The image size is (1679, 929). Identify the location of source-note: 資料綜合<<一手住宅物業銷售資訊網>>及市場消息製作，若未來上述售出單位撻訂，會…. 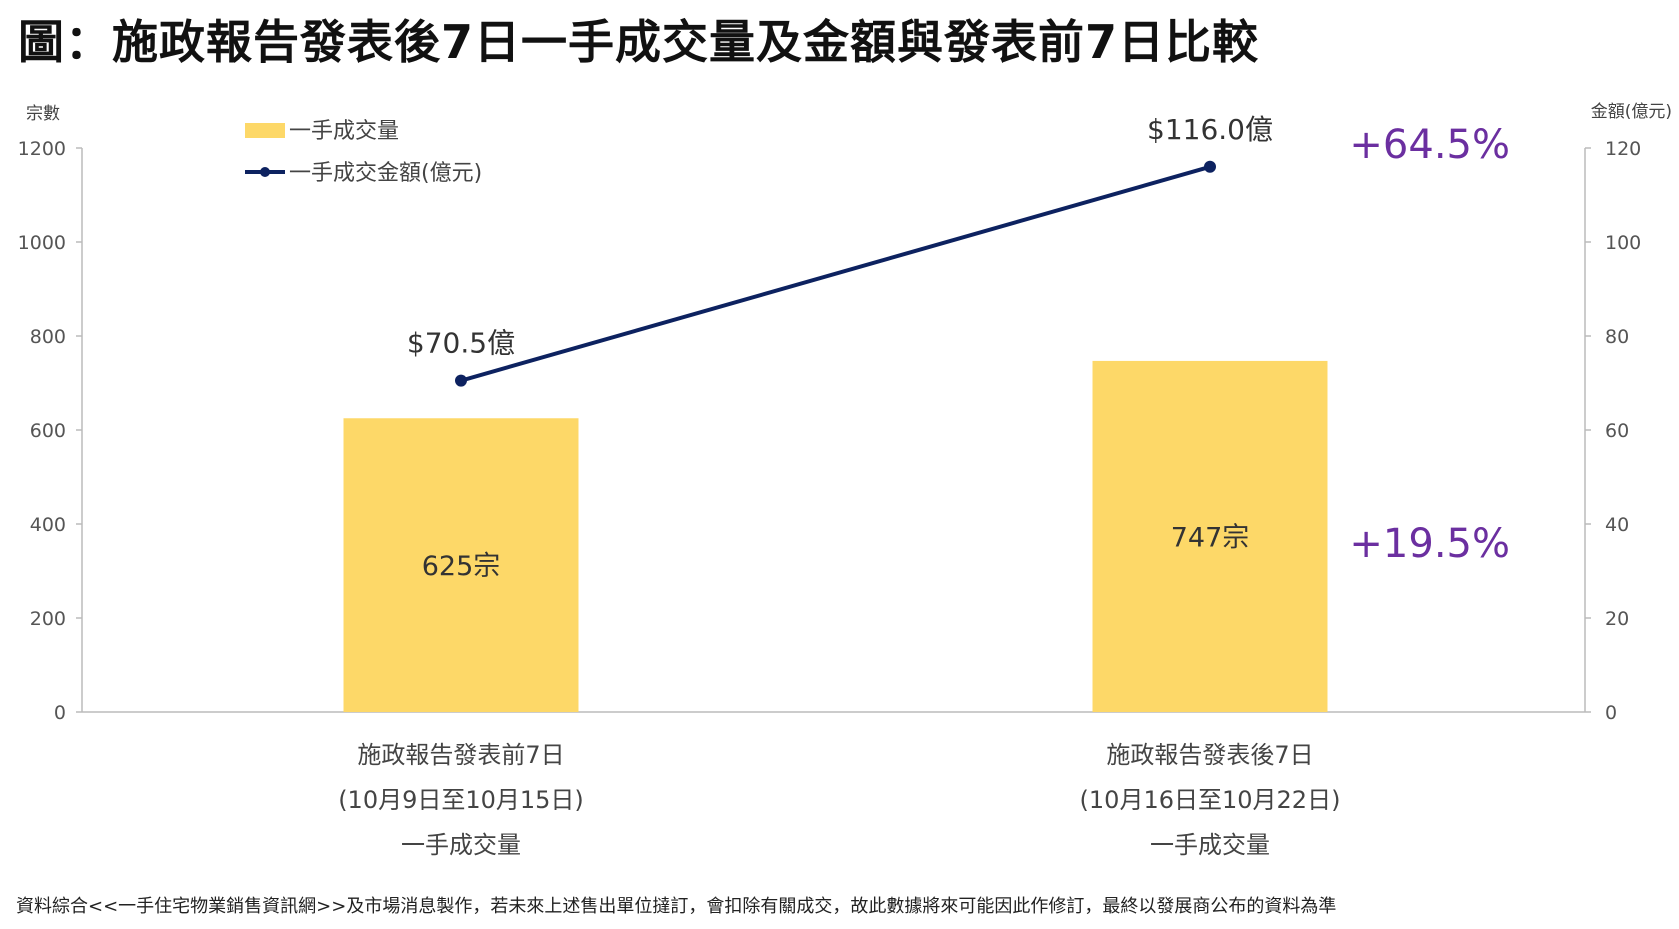
(676, 906).